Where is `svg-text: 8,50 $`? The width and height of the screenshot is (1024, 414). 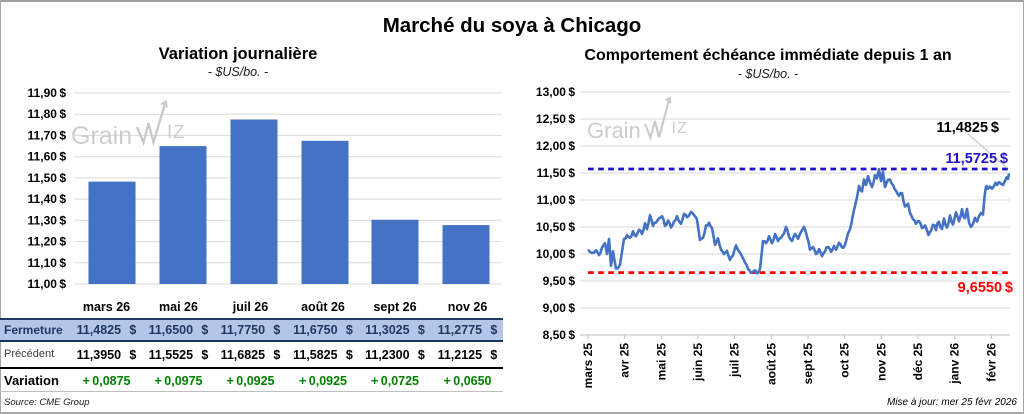 svg-text: 8,50 $ is located at coordinates (559, 335).